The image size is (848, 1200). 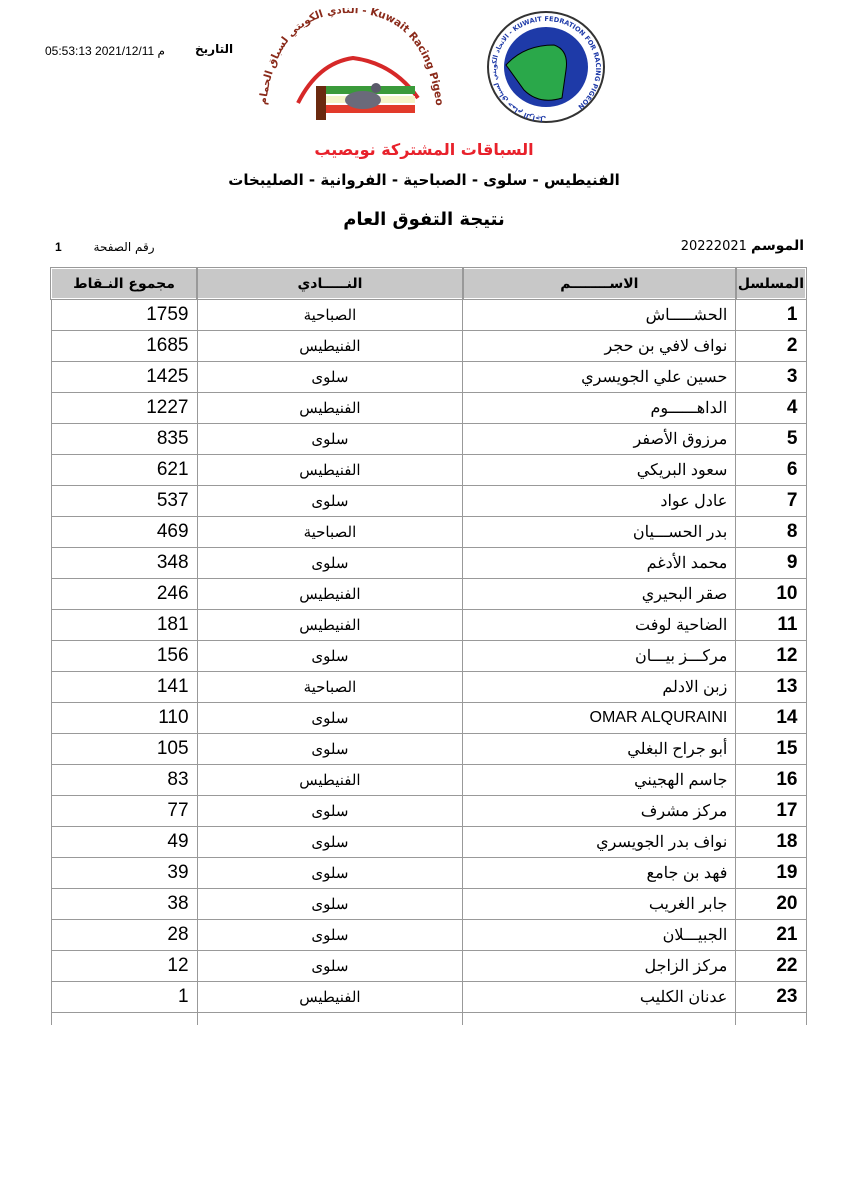 I want to click on serial-cell: 23, so click(x=771, y=997).